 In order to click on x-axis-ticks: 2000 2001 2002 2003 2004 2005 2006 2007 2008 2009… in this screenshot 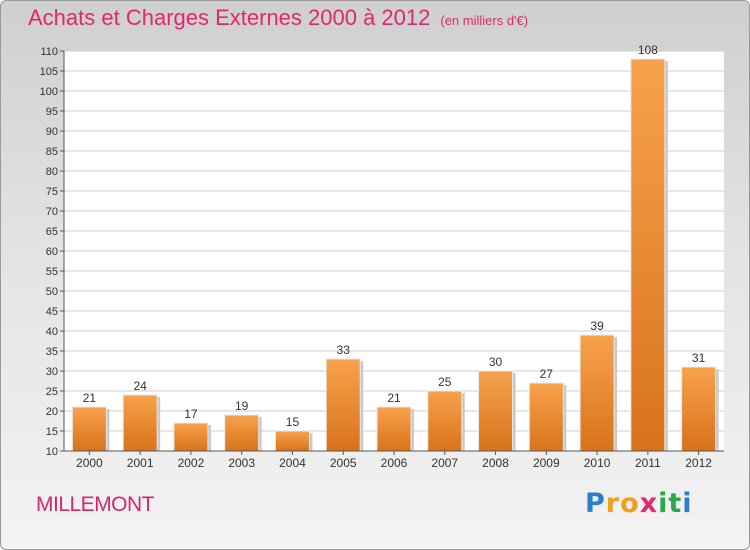, I will do `click(394, 460)`.